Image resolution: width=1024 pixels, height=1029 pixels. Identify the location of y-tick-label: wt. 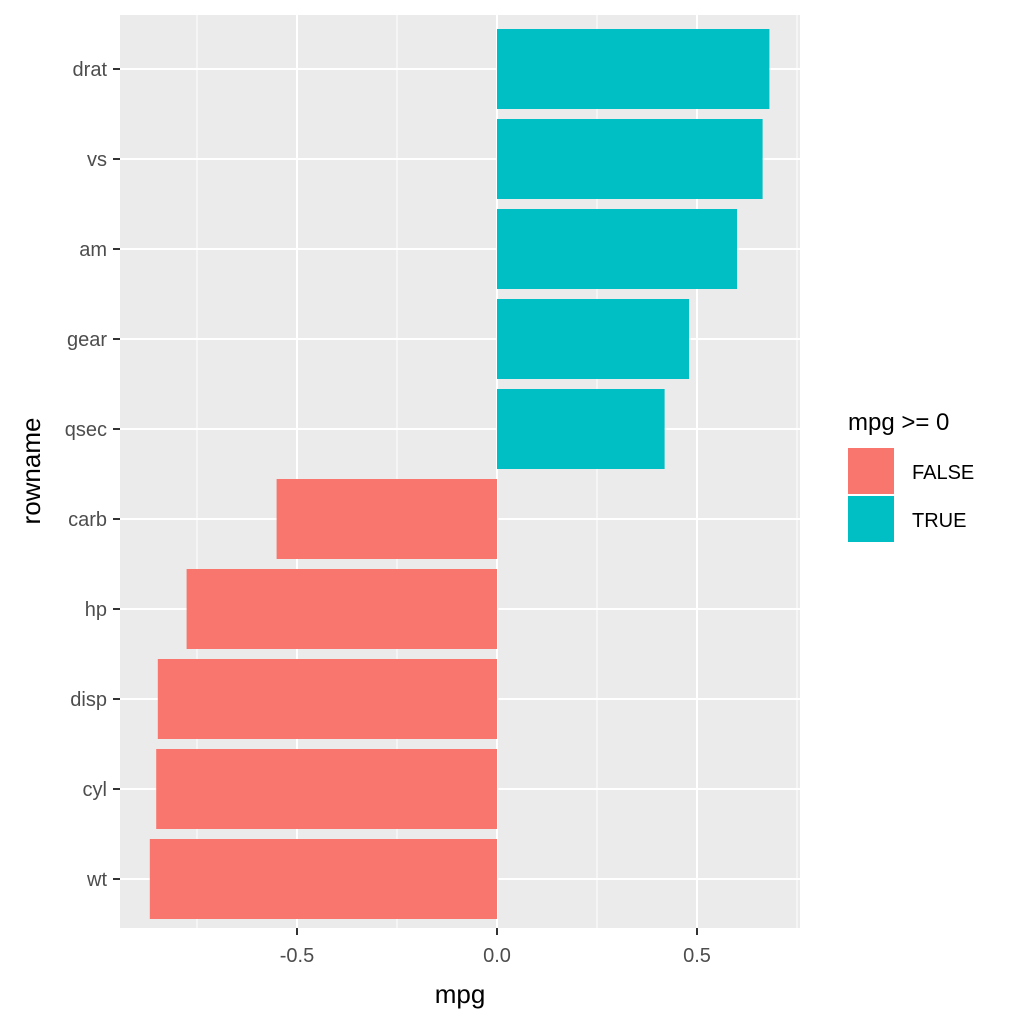
(96, 880).